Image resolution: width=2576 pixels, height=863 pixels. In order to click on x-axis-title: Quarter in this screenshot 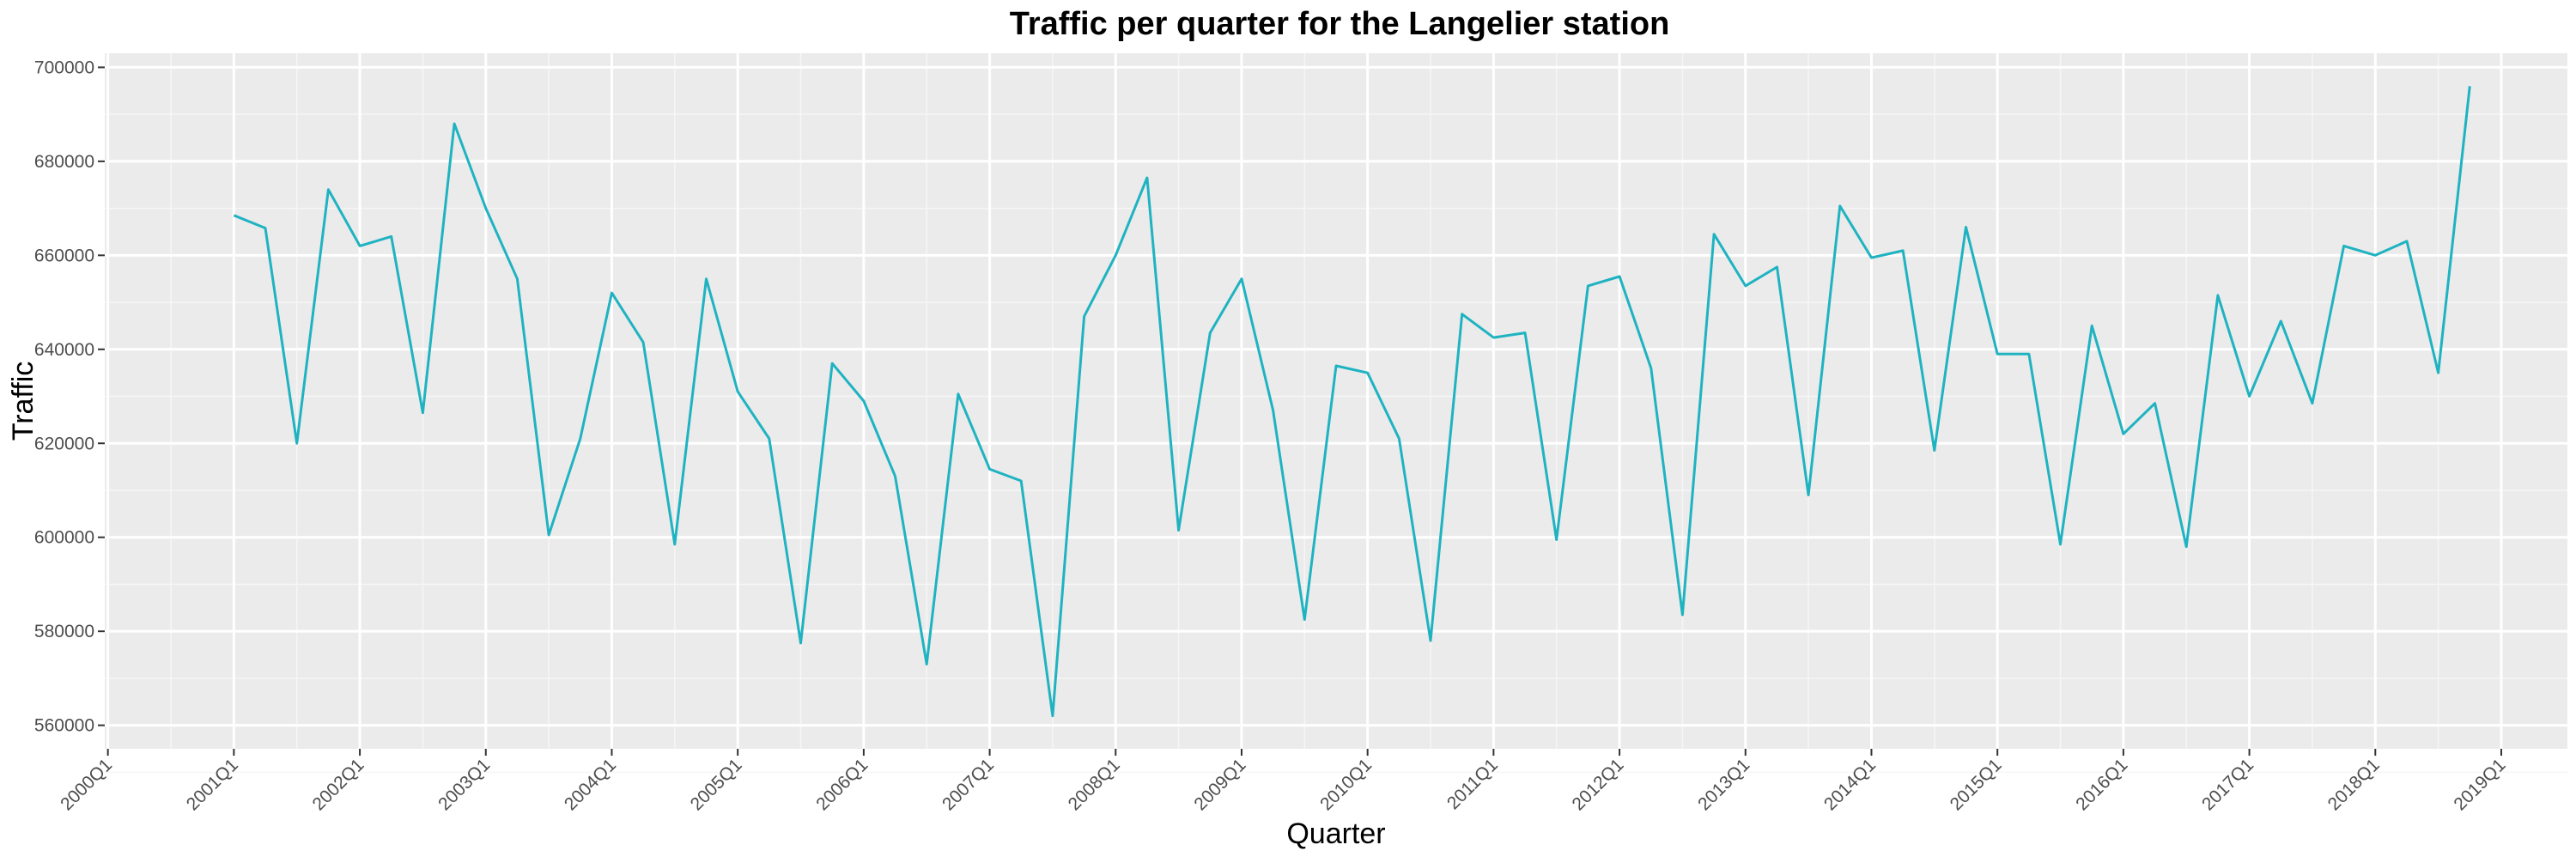, I will do `click(1335, 834)`.